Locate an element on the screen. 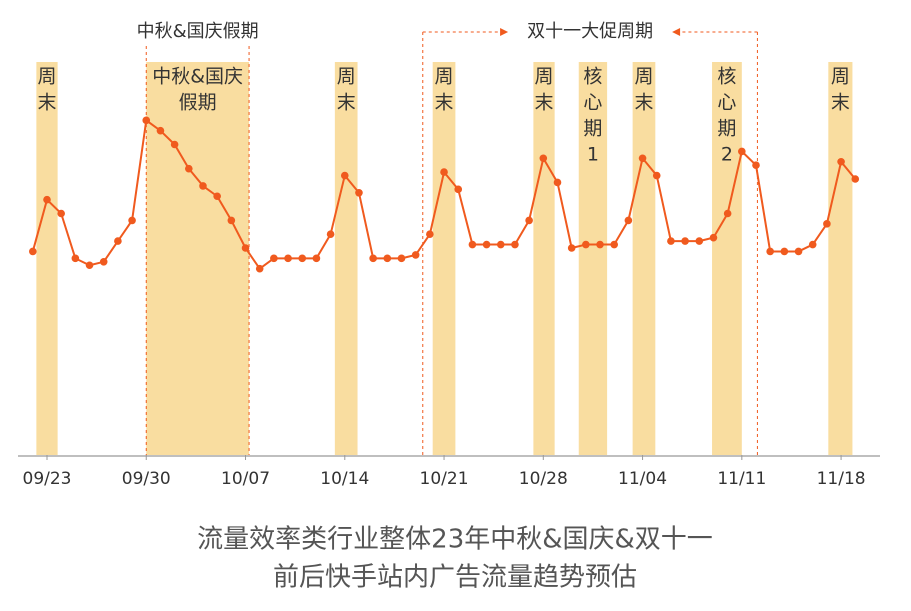  arrow-head is located at coordinates (504, 32).